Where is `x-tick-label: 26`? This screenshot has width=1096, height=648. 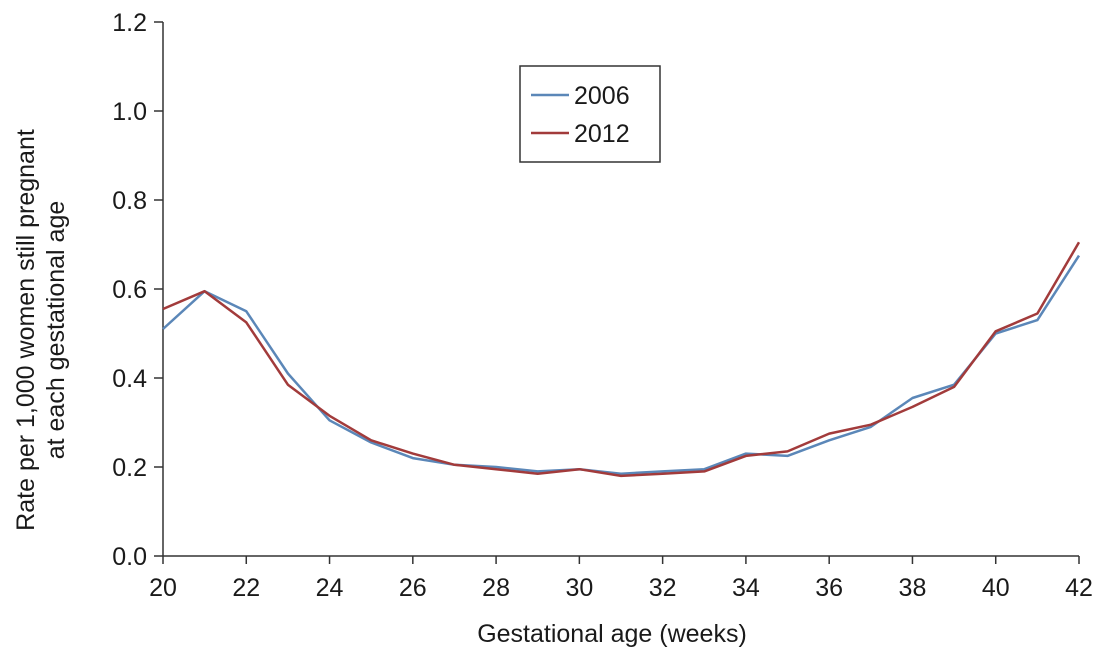 x-tick-label: 26 is located at coordinates (413, 588).